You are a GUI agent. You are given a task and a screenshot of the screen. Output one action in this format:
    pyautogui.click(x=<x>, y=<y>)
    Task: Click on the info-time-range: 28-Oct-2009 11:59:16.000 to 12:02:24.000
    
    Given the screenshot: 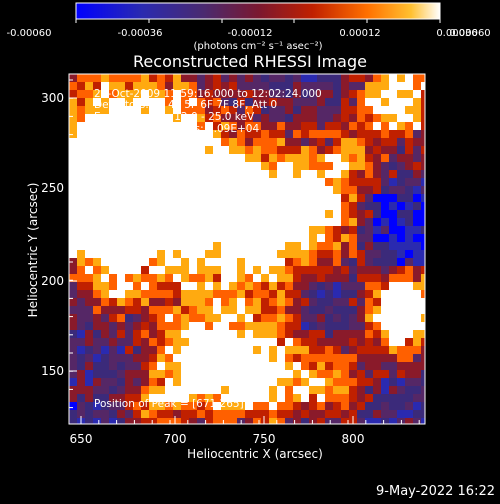 What is the action you would take?
    pyautogui.click(x=208, y=94)
    